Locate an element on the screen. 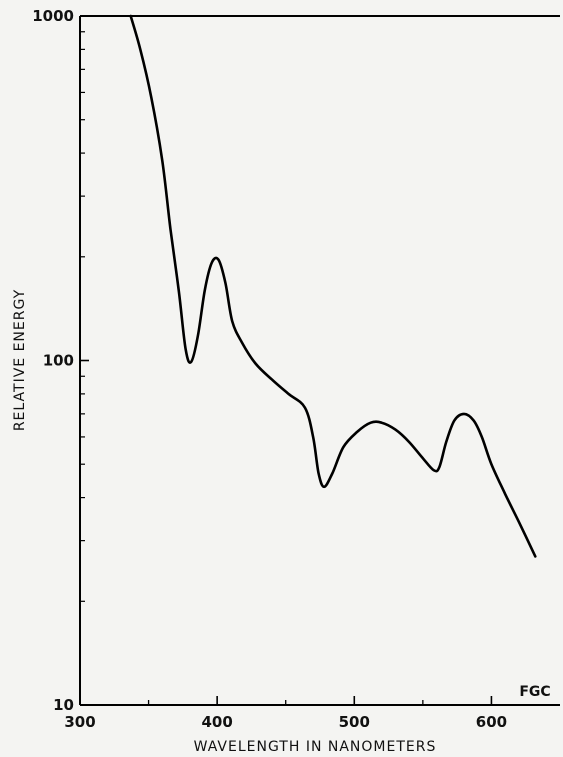 This screenshot has height=757, width=563. y-tick-label: 10 is located at coordinates (63, 705).